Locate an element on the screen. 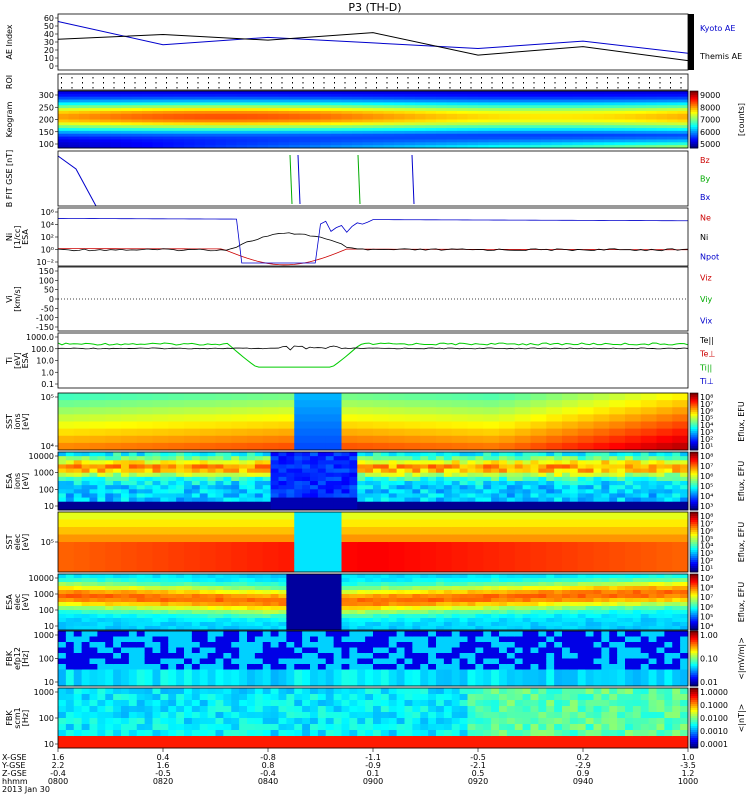 This screenshot has width=750, height=800. y-tick-label: -100 is located at coordinates (45, 318).